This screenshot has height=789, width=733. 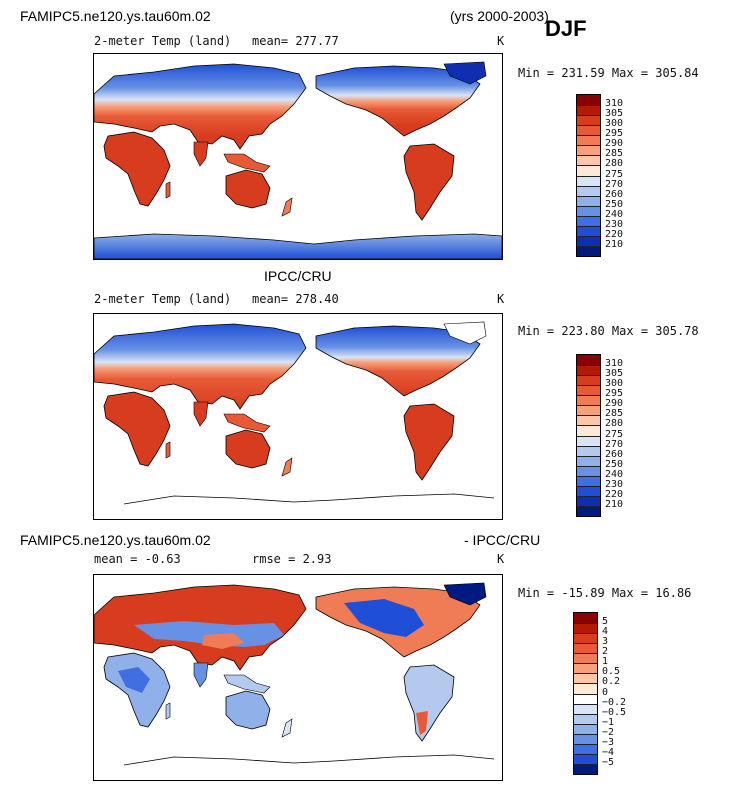 What do you see at coordinates (611, 682) in the screenshot?
I see `colorbar-tick-label: 0.2` at bounding box center [611, 682].